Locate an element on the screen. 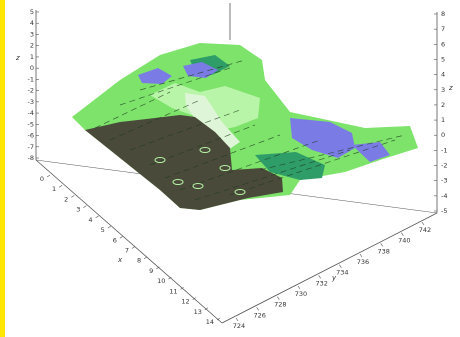 The width and height of the screenshot is (460, 337). left-edge-bar is located at coordinates (2, 168).